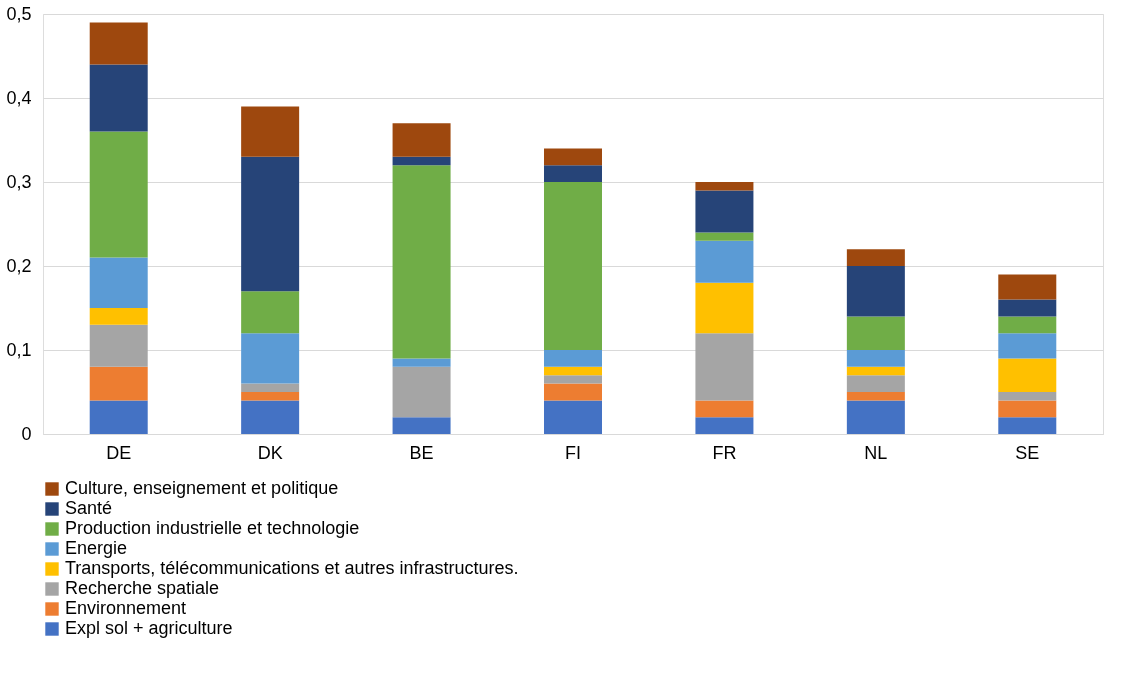 This screenshot has width=1132, height=686. What do you see at coordinates (149, 628) in the screenshot?
I see `legend-label: Expl sol + agriculture` at bounding box center [149, 628].